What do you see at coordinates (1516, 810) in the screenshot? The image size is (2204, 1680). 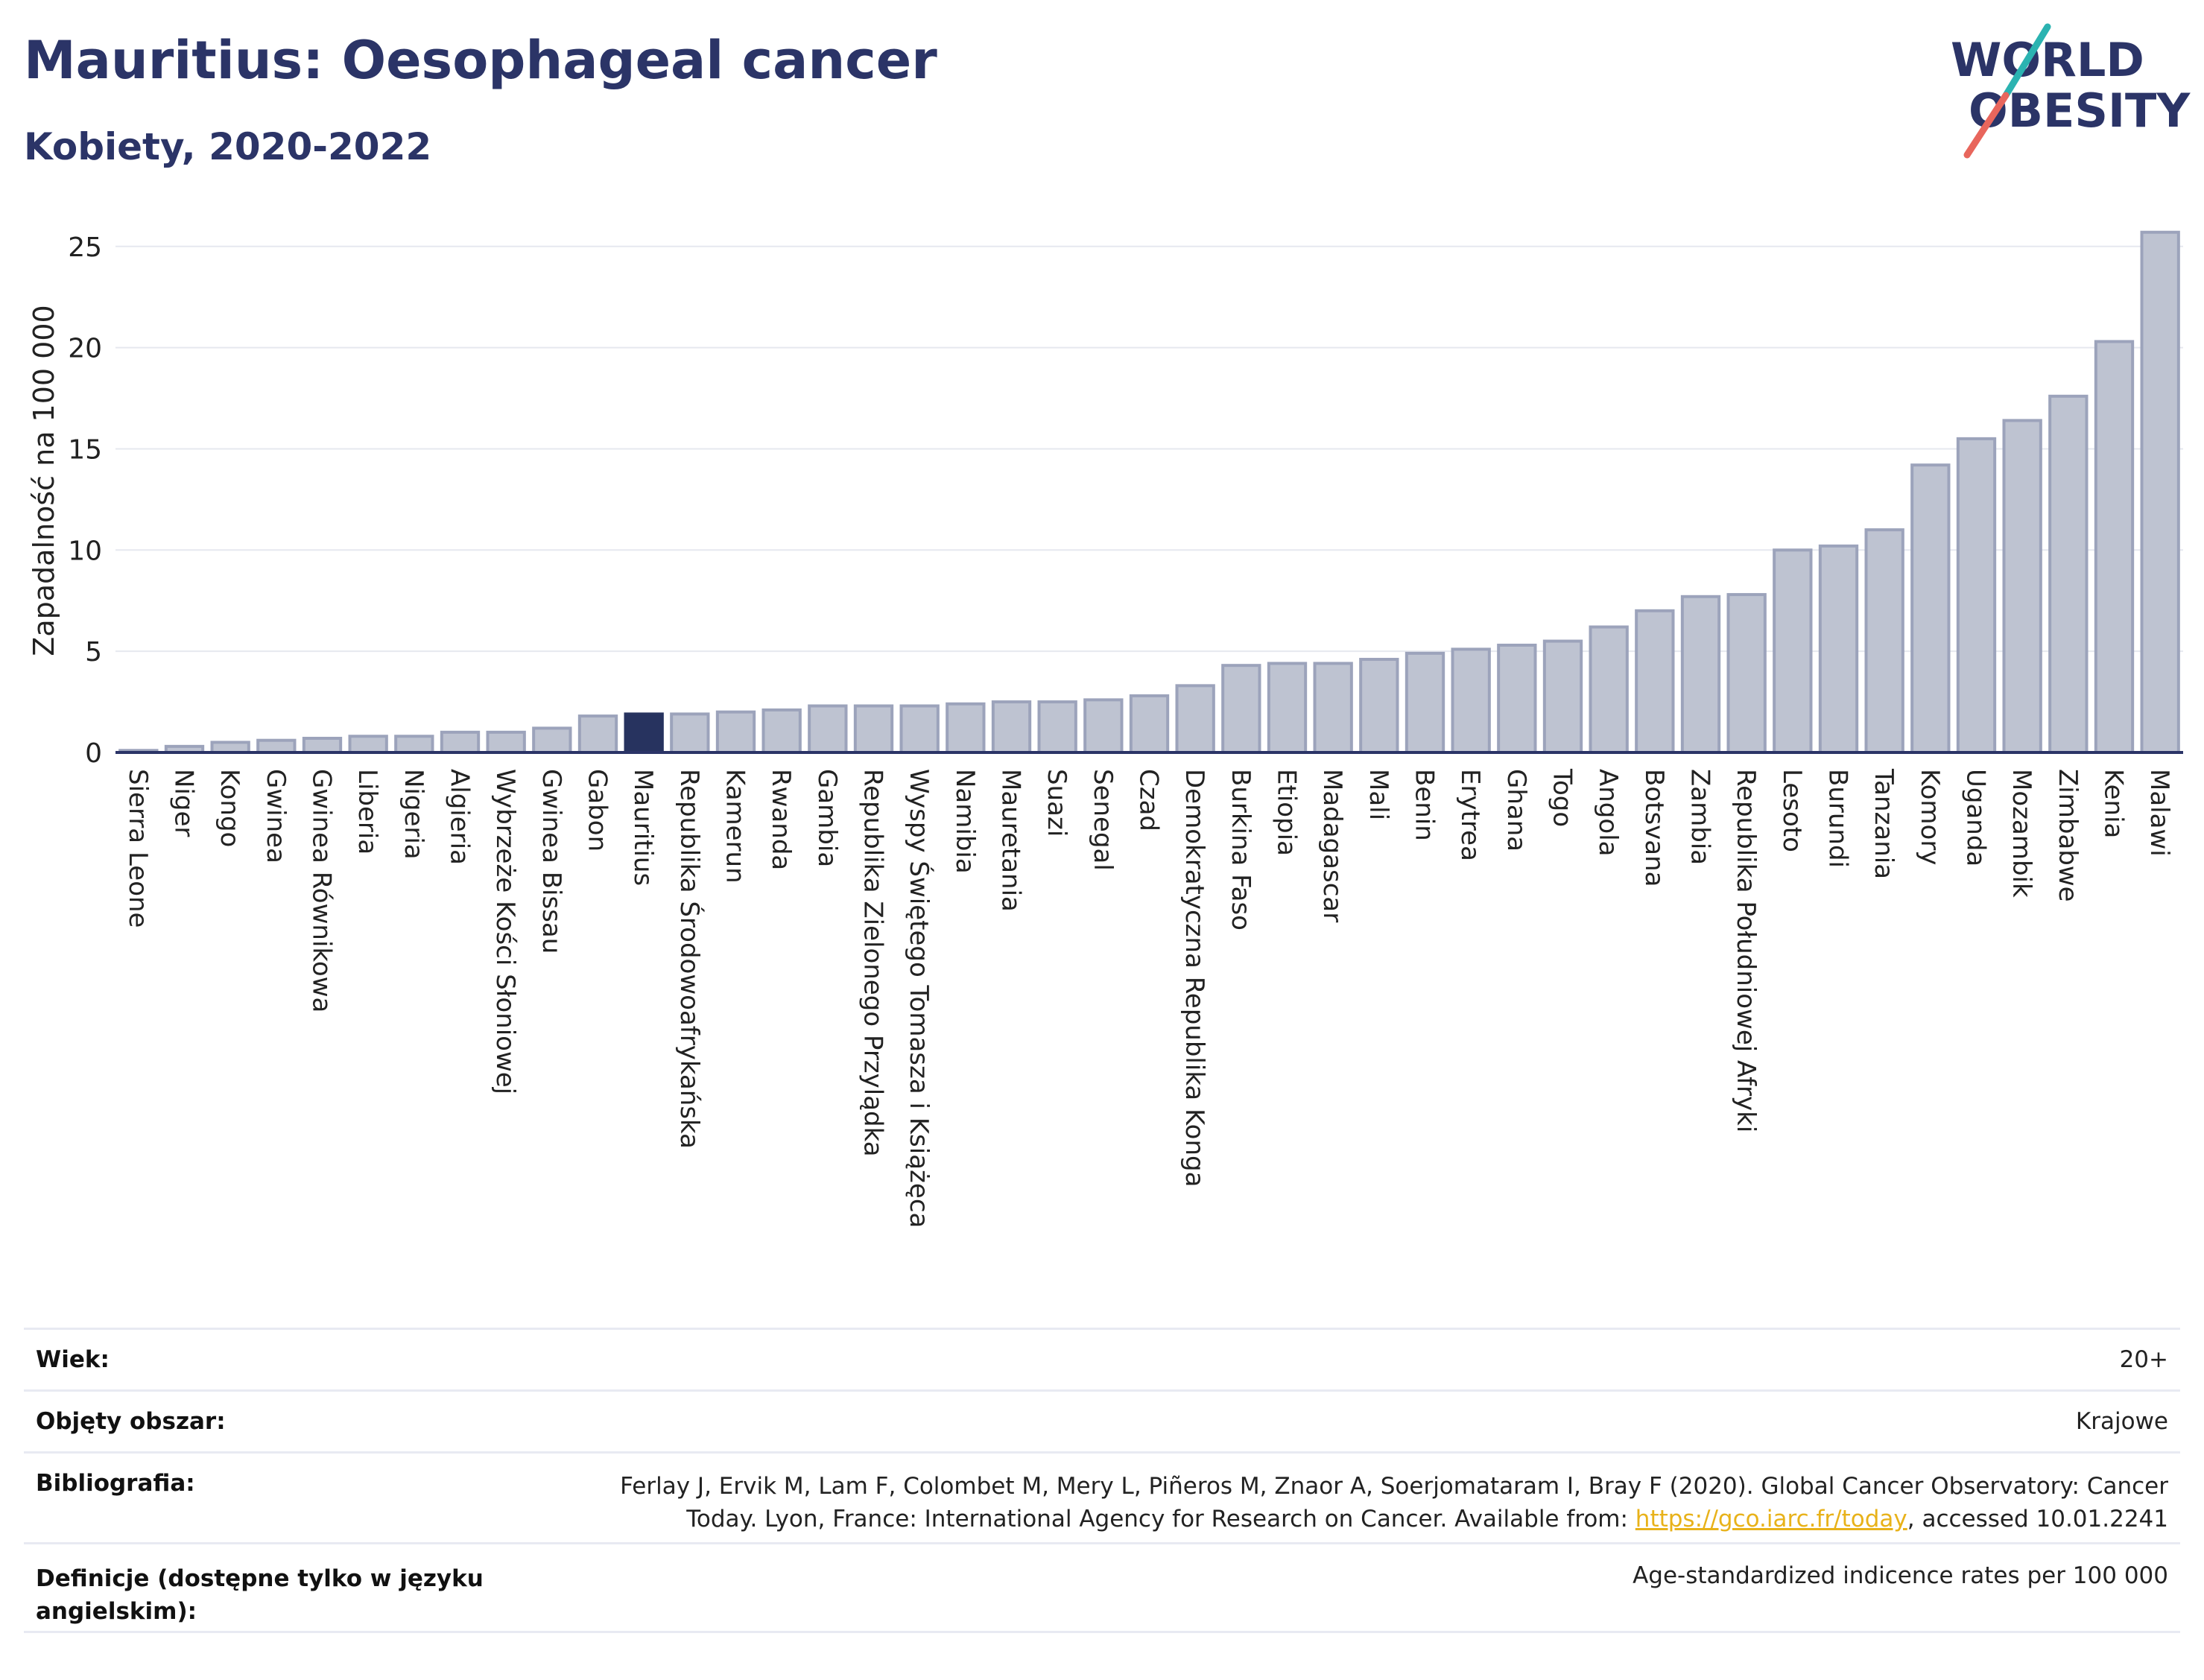 I see `x-tick-label: Ghana` at bounding box center [1516, 810].